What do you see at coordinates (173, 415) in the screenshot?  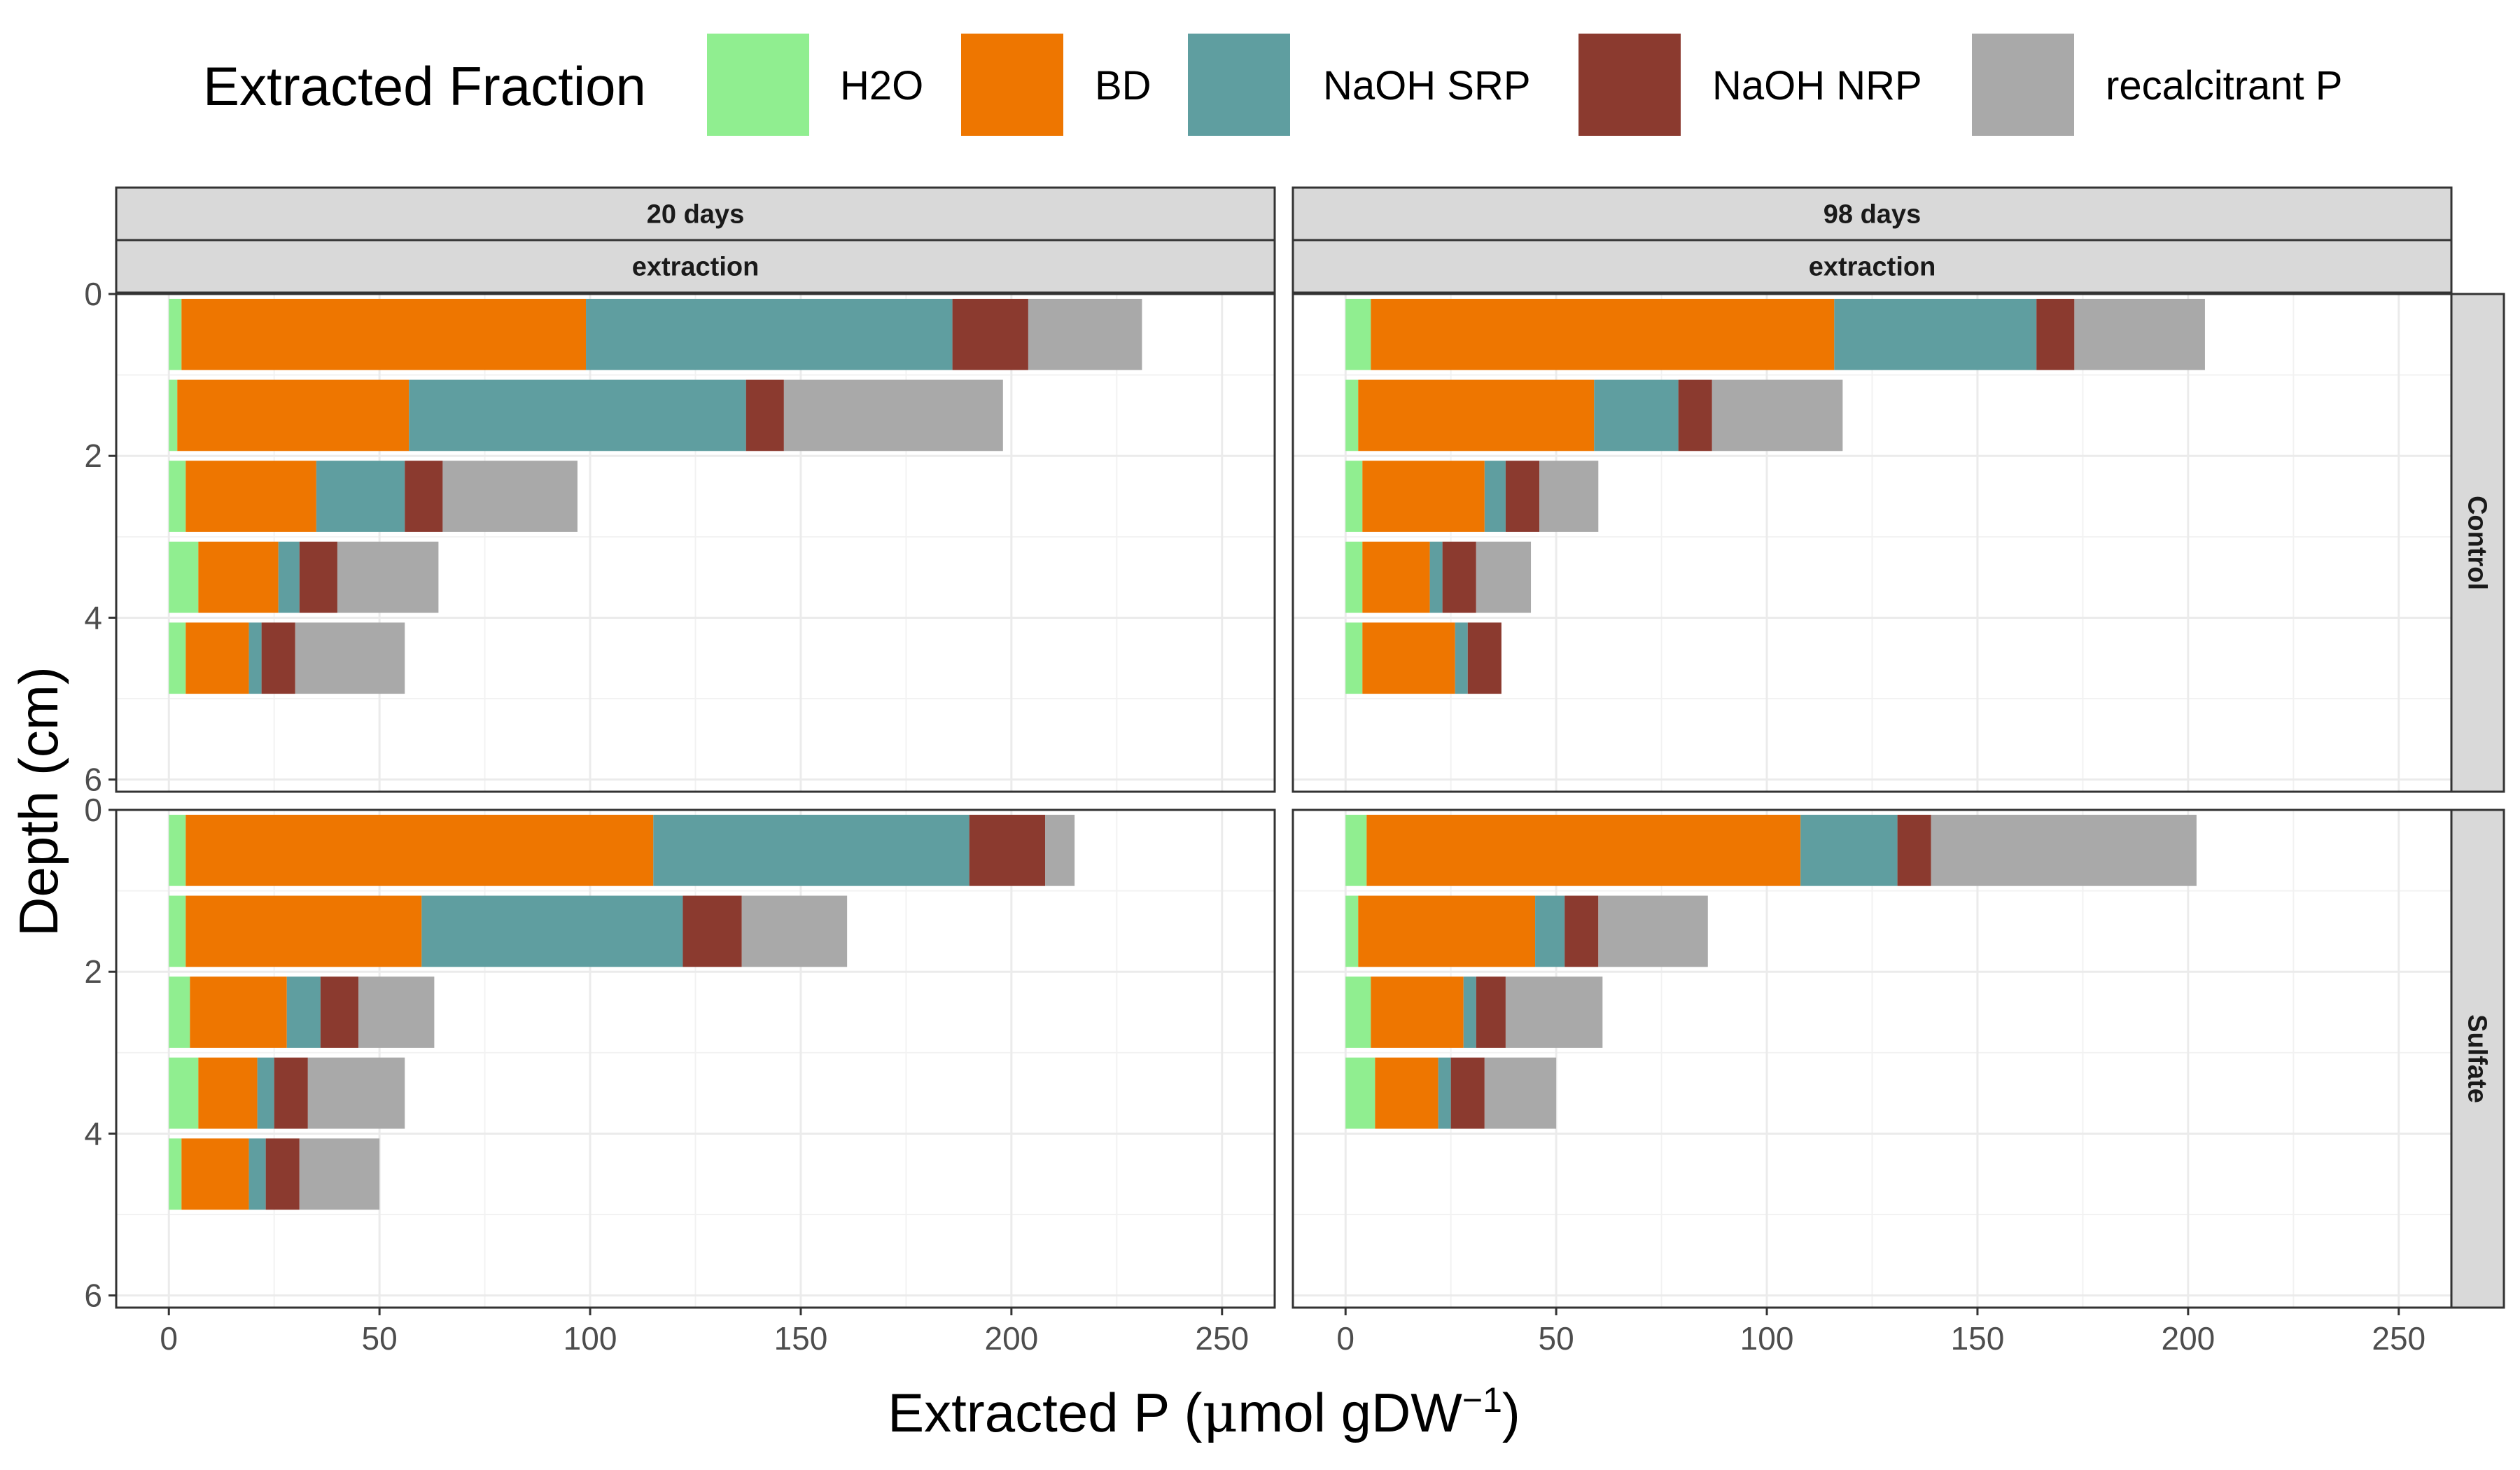 I see `bar-segment-h2o-d1` at bounding box center [173, 415].